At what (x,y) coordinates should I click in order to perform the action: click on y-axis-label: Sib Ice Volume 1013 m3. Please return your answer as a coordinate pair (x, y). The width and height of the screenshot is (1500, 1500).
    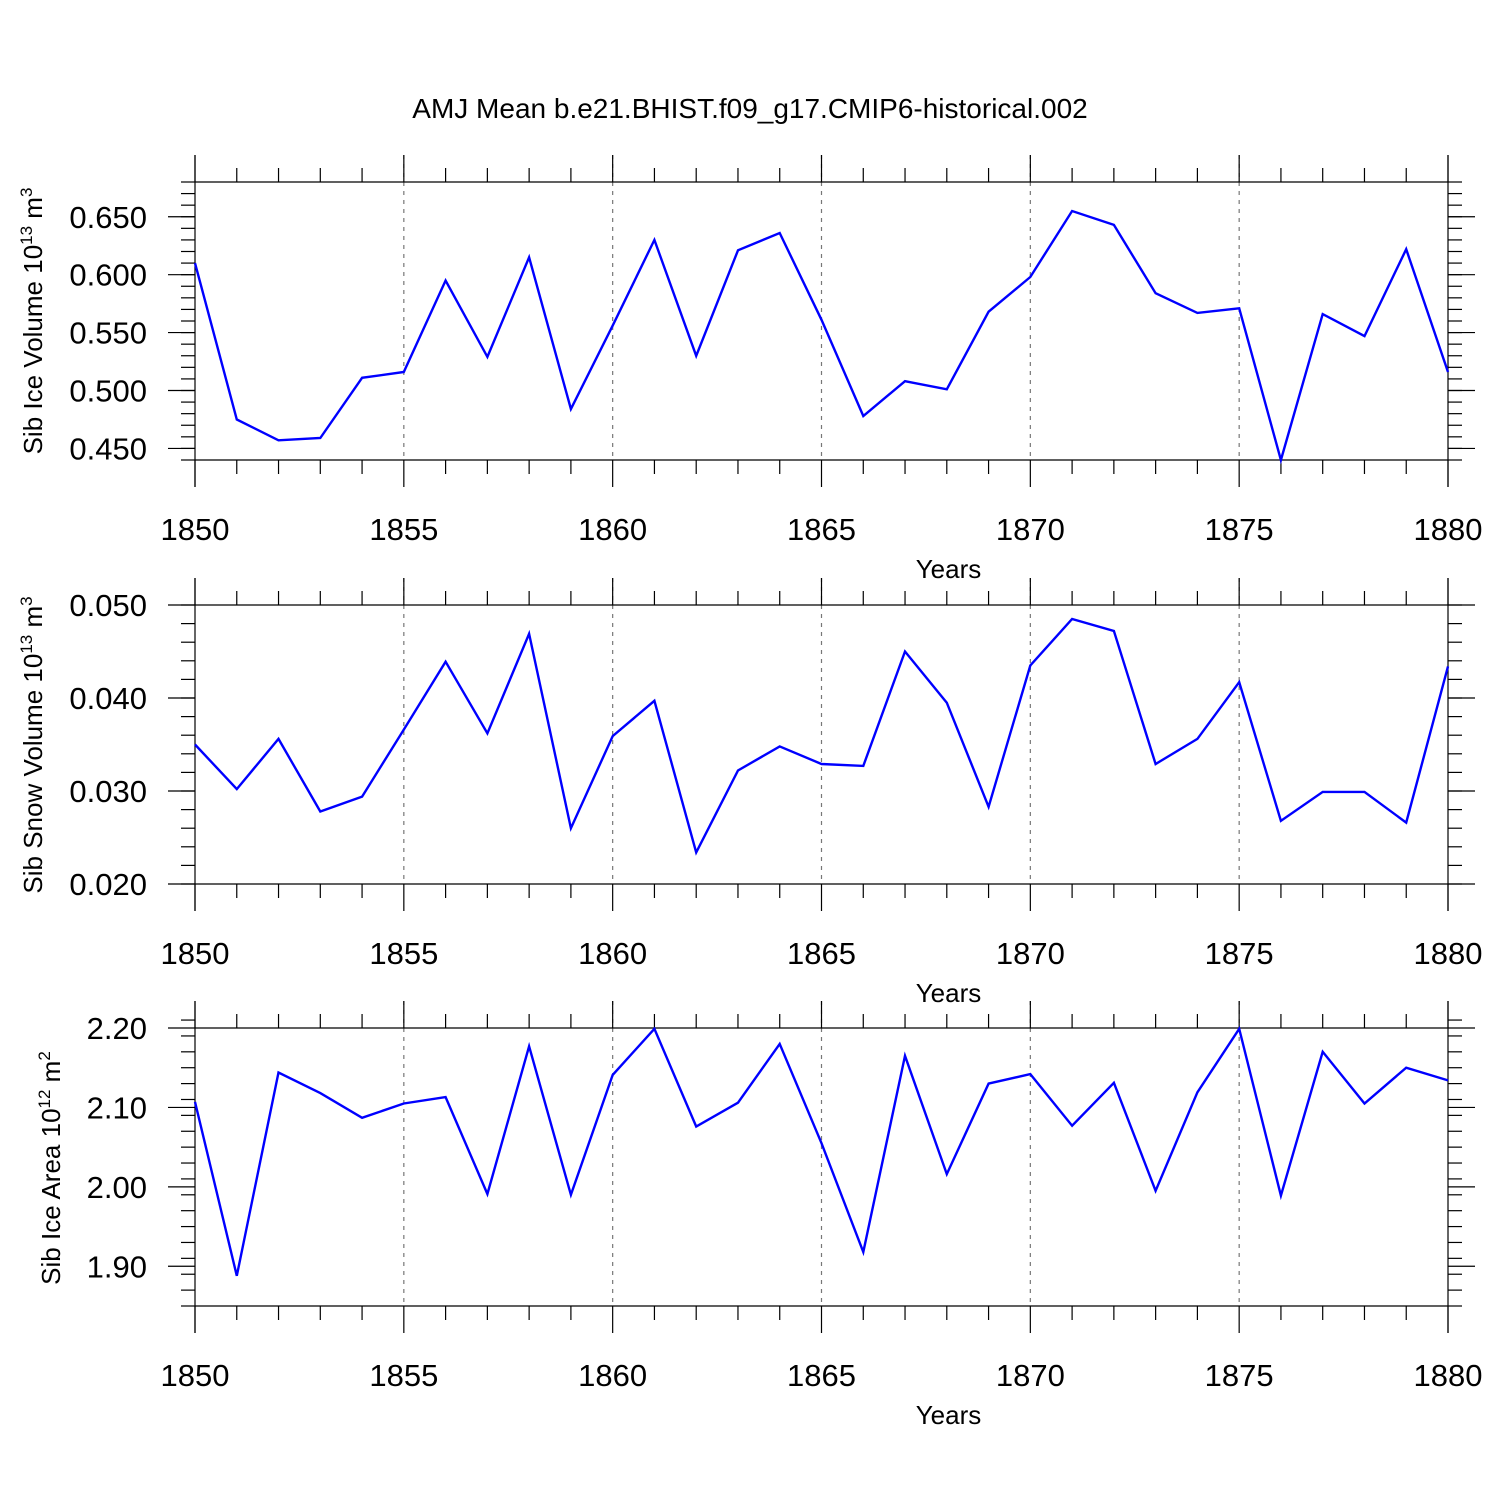
    Looking at the image, I should click on (32, 321).